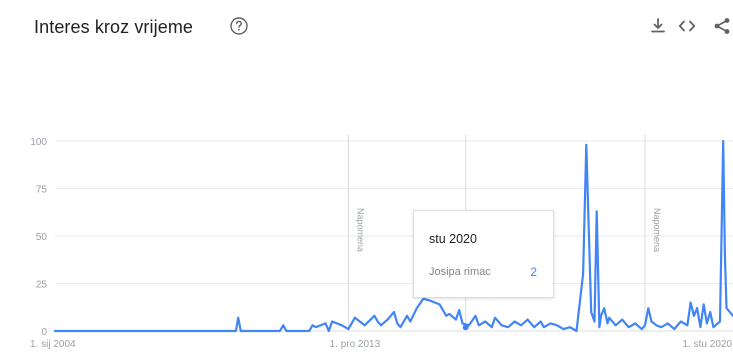 The image size is (733, 353). What do you see at coordinates (53, 344) in the screenshot?
I see `x-tick-label: 1. sij 2004` at bounding box center [53, 344].